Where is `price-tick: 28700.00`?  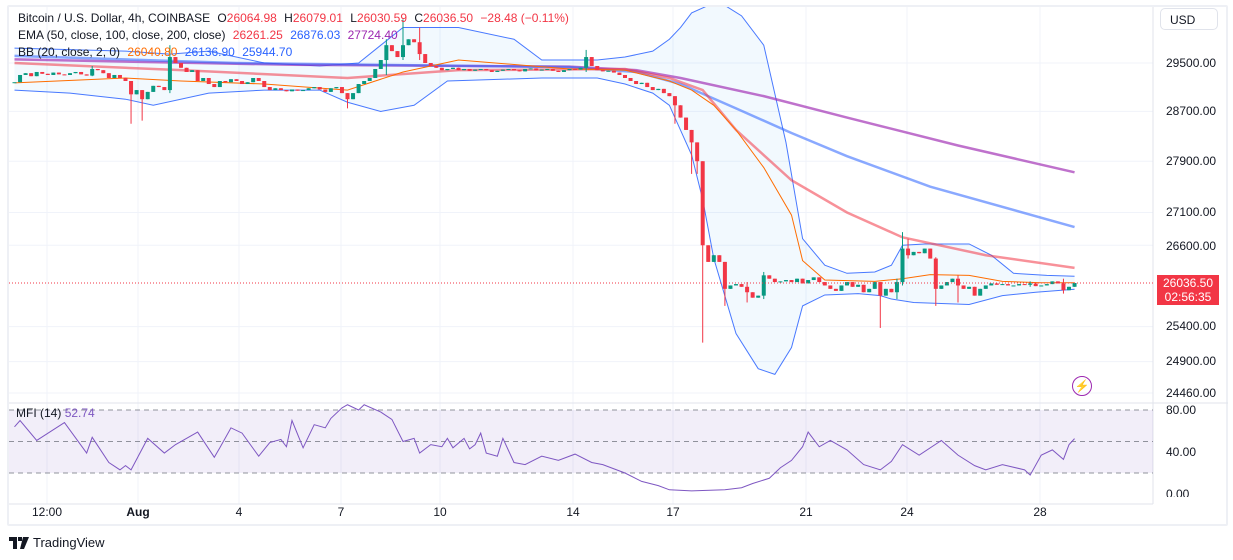
price-tick: 28700.00 is located at coordinates (1191, 111).